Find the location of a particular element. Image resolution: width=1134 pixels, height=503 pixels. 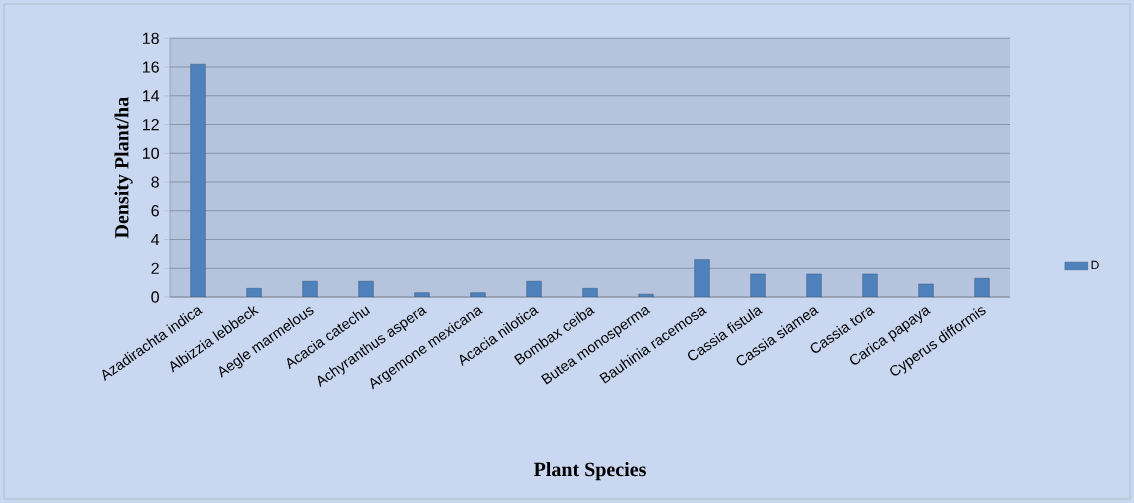

y-tick-label: 12 is located at coordinates (151, 124).